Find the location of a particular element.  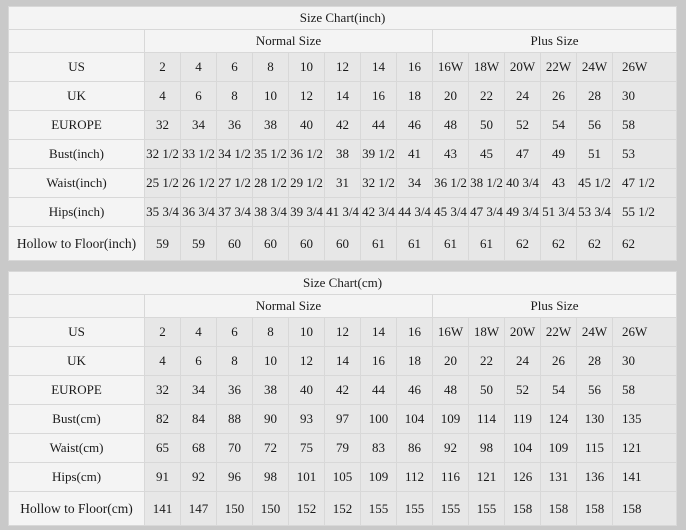

cell: 136 is located at coordinates (594, 477).